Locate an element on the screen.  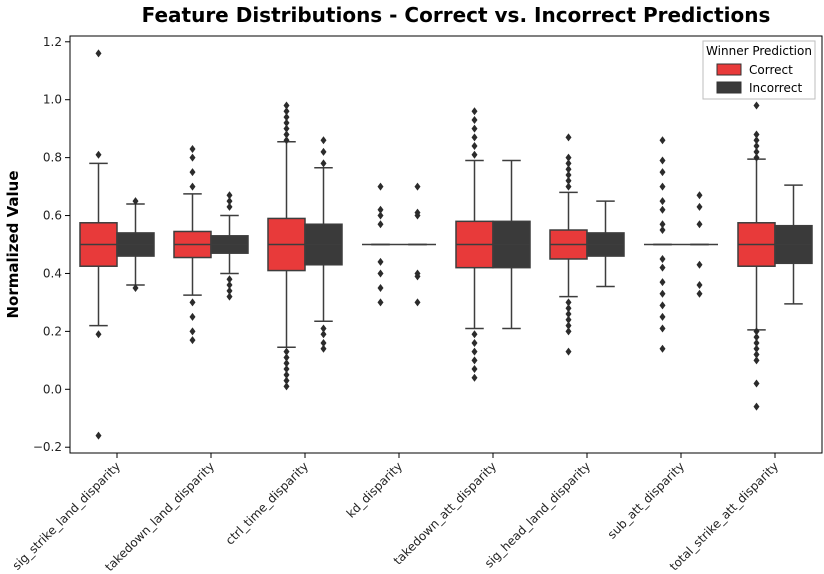
x-tick-label: takedown_land_disparity is located at coordinates (159, 516).